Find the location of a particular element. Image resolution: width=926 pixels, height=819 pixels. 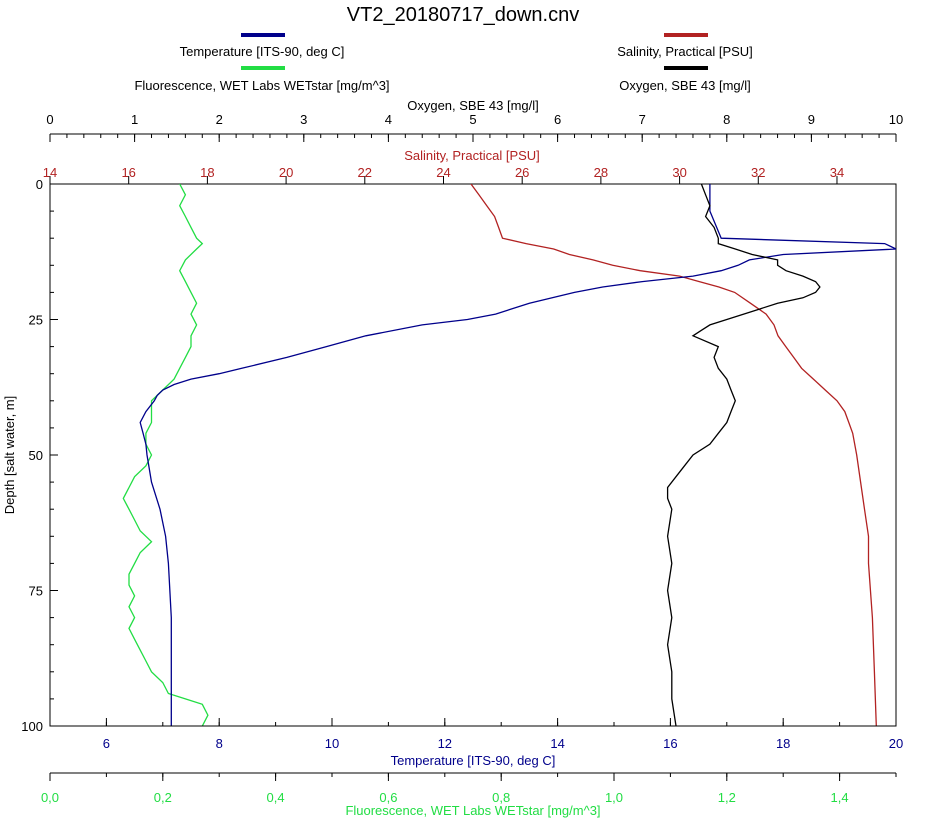

depth-axis-title: Depth [salt water, m] is located at coordinates (9, 455).